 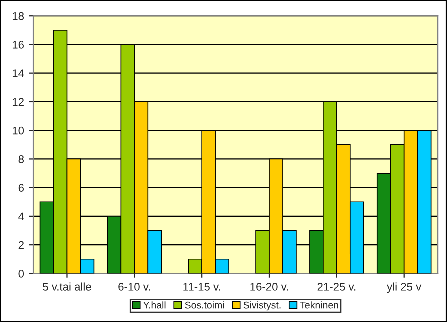 What do you see at coordinates (67, 286) in the screenshot?
I see `x-tick-label: 5 v.tai alle` at bounding box center [67, 286].